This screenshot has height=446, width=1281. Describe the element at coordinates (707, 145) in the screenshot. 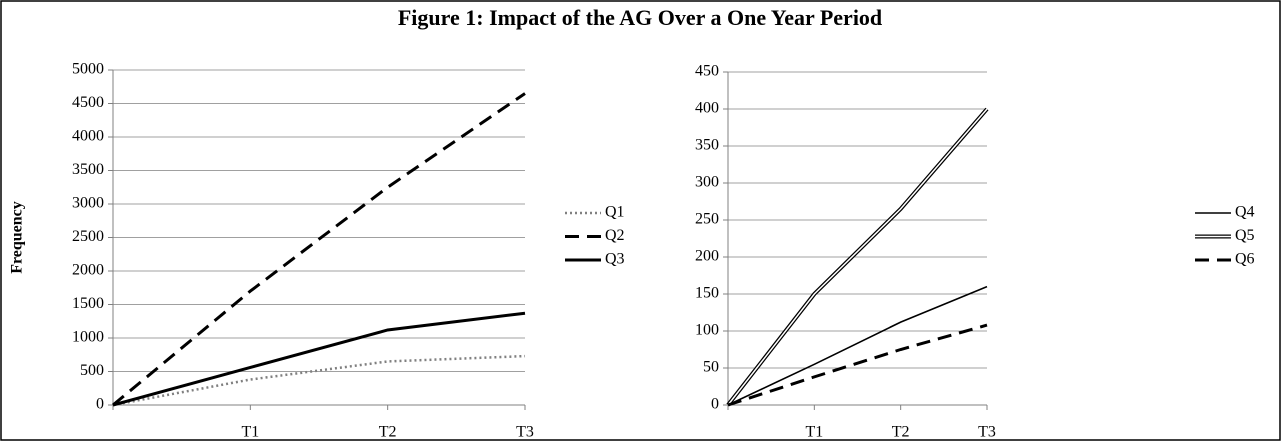

I see `y-tick-label: 350` at that location.